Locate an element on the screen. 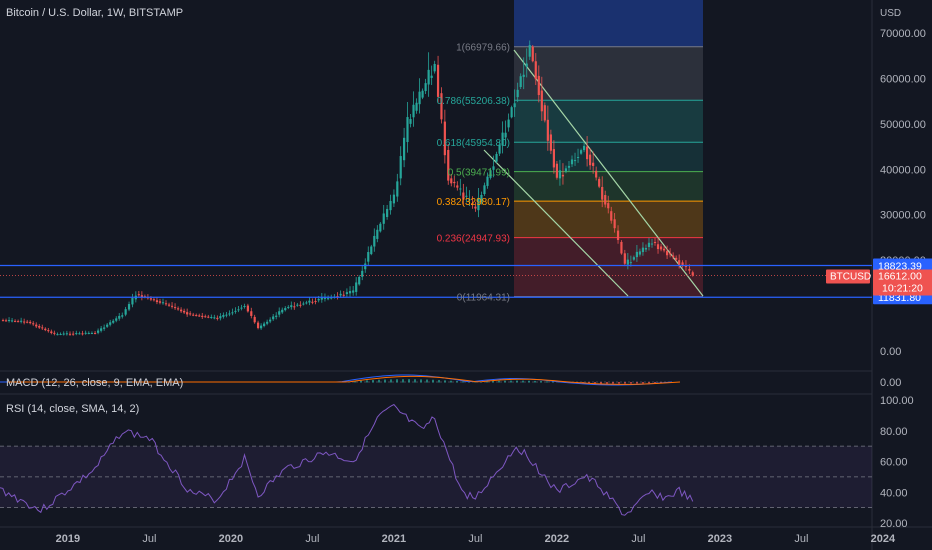 The width and height of the screenshot is (932, 550). signal-line is located at coordinates (344, 380).